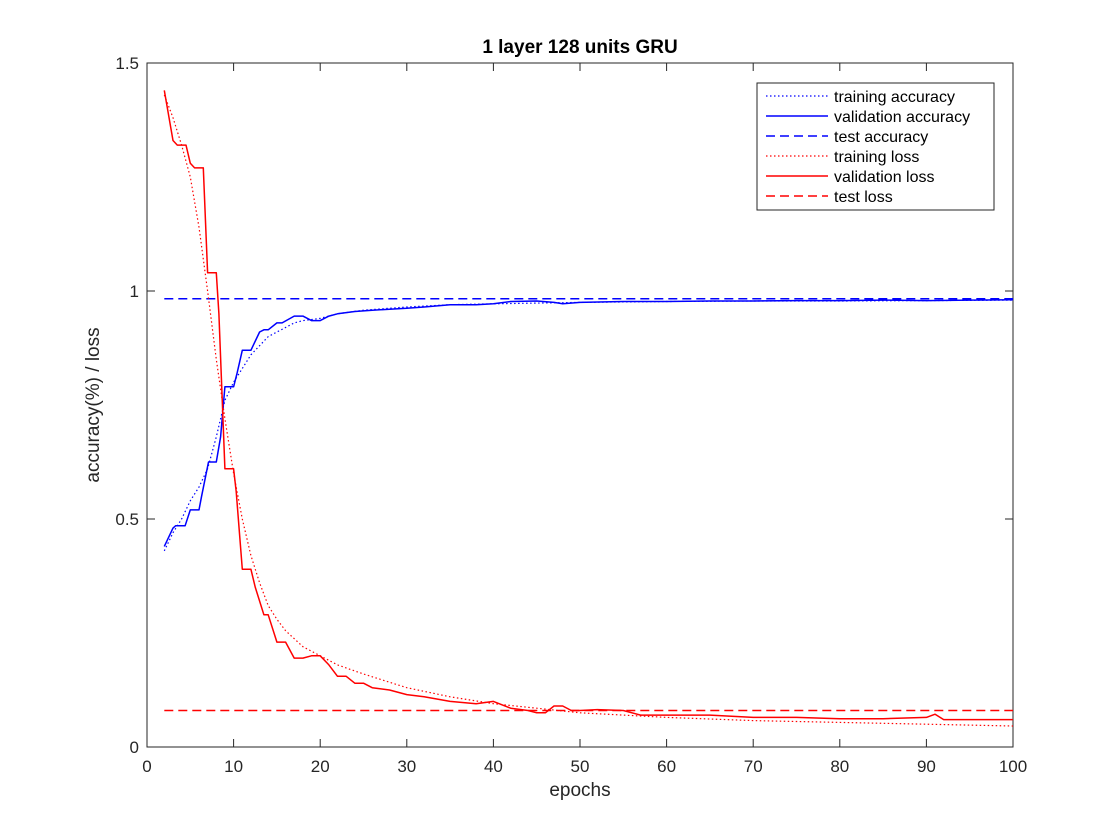  Describe the element at coordinates (863, 197) in the screenshot. I see `legend-label: test loss` at that location.